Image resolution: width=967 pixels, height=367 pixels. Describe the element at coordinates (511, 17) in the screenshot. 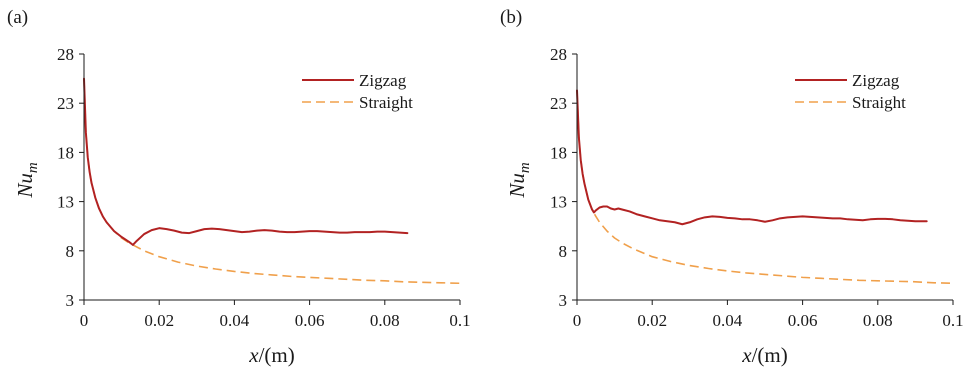

I see `panel-label: (b)` at that location.